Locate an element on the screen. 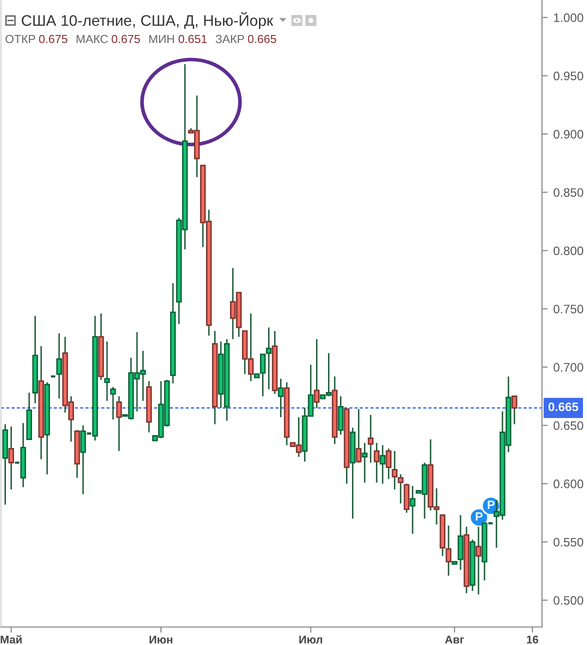 This screenshot has height=645, width=587. x-tick-label: 16 is located at coordinates (532, 640).